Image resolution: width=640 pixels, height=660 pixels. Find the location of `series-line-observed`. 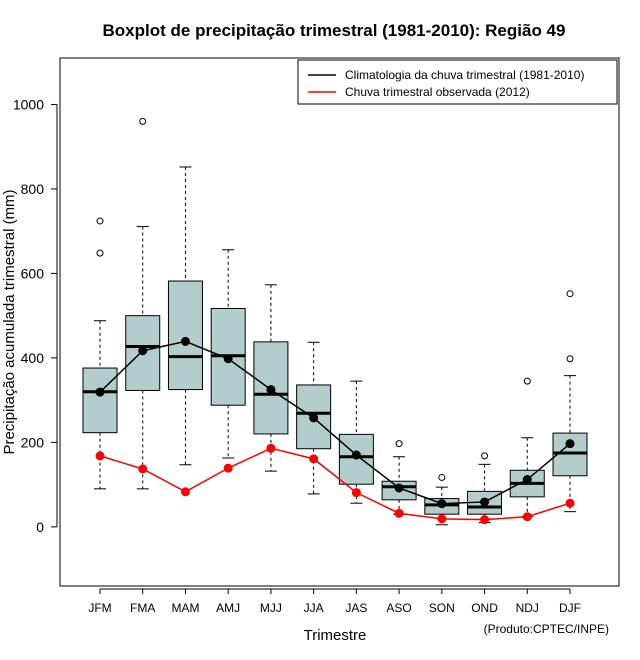

series-line-observed is located at coordinates (335, 484).